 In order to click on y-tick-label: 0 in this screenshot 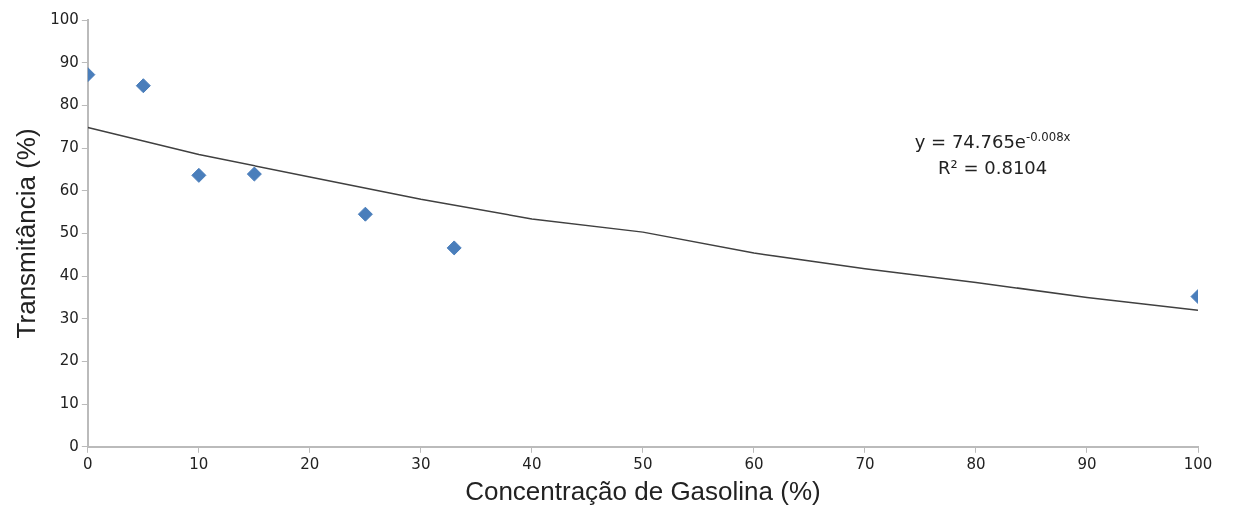, I will do `click(74, 445)`.